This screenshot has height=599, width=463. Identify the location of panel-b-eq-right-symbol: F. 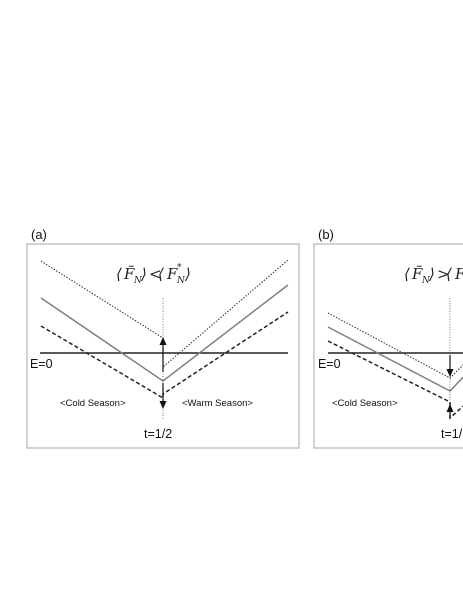
(458, 274).